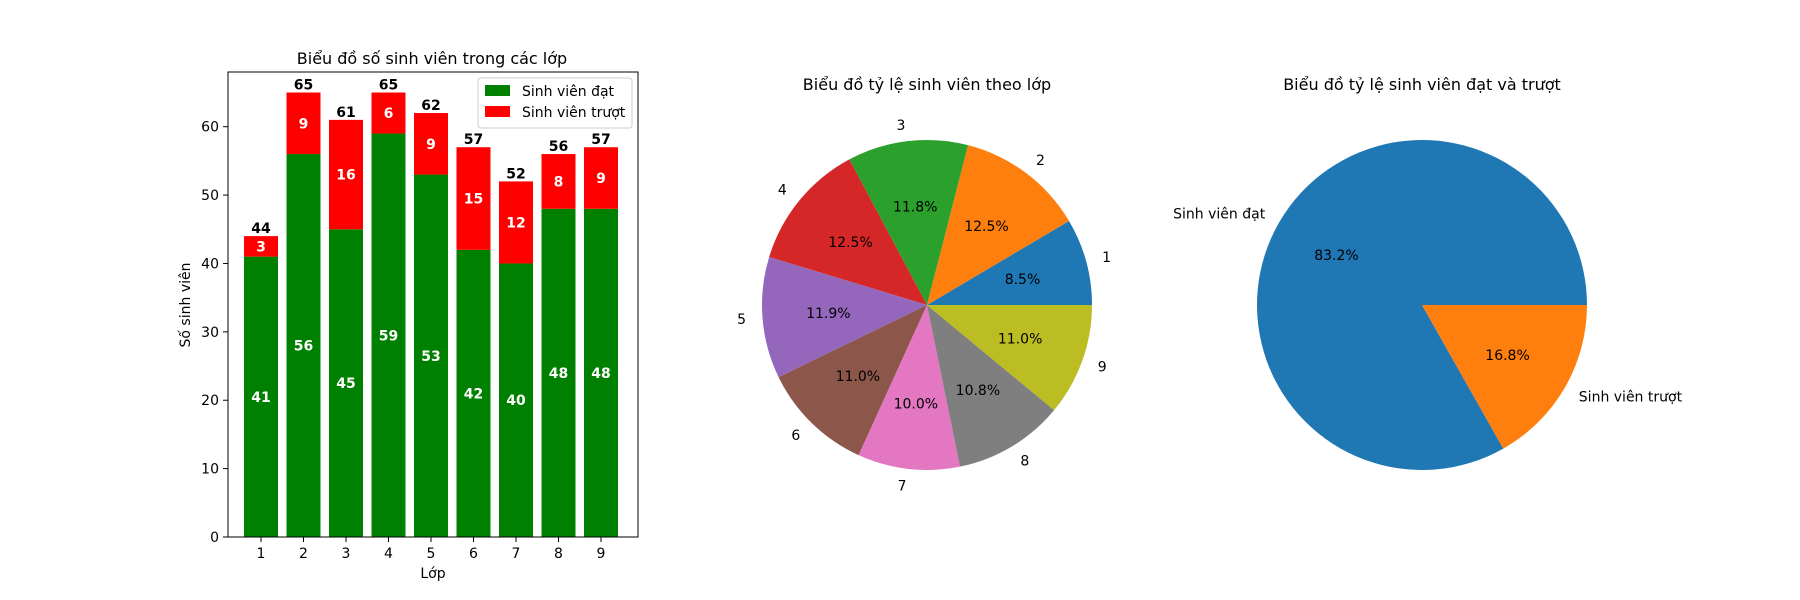  Describe the element at coordinates (978, 391) in the screenshot. I see `pie1-pct-label: 10.8%` at that location.